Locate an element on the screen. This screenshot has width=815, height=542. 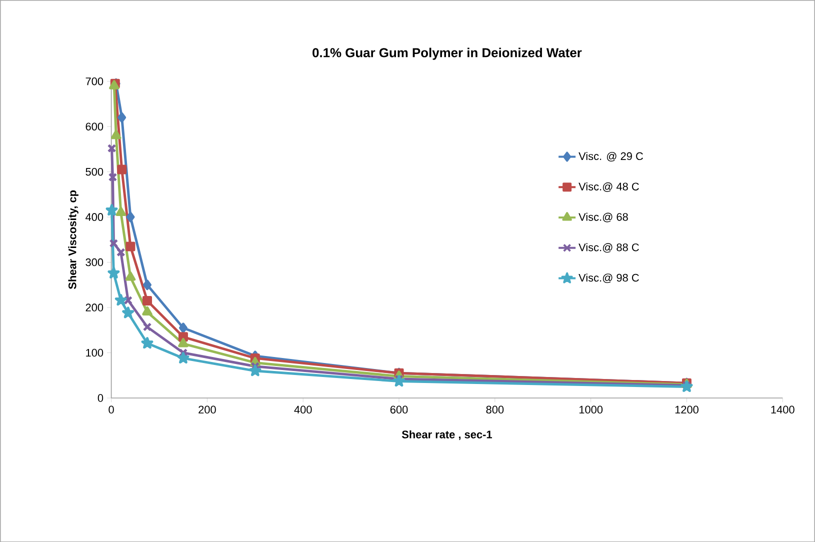
x-tick-label: 0 is located at coordinates (111, 410).